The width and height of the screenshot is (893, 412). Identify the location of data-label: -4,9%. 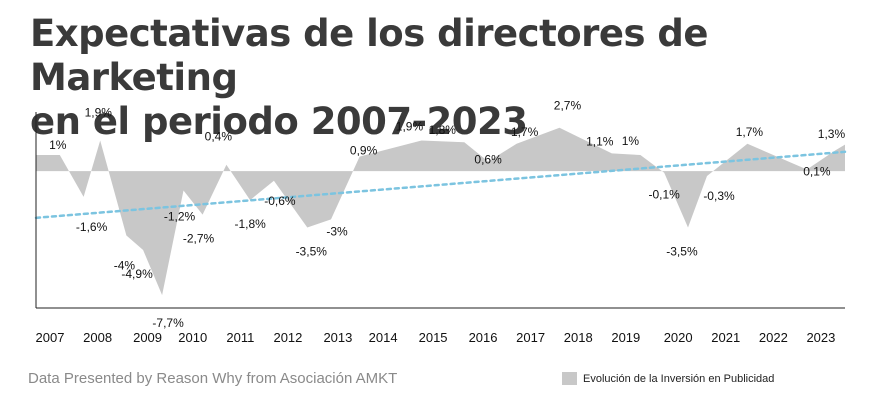
(137, 274).